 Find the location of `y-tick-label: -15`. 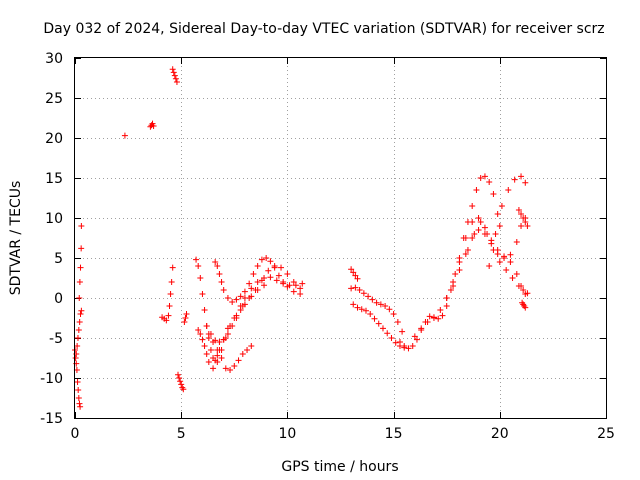

y-tick-label: -15 is located at coordinates (51, 419).